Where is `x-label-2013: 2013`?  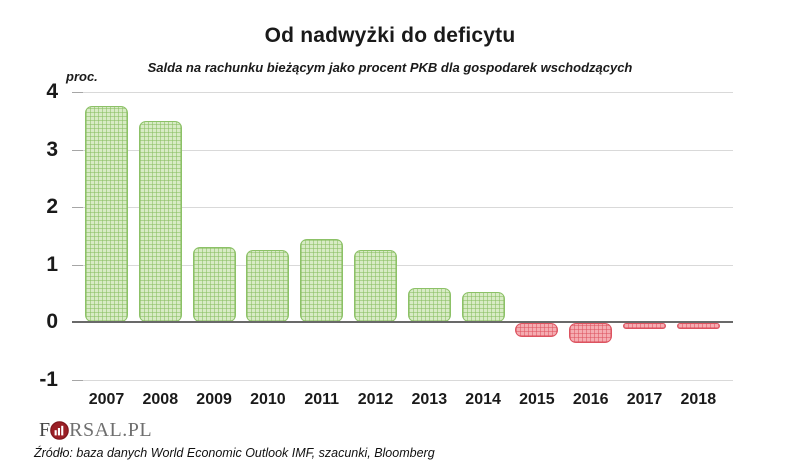 x-label-2013: 2013 is located at coordinates (429, 399).